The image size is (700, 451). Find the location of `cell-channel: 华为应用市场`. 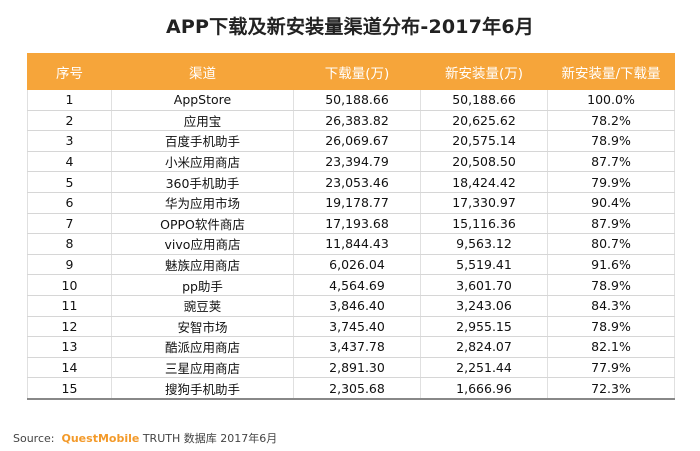

cell-channel: 华为应用市场 is located at coordinates (202, 203).